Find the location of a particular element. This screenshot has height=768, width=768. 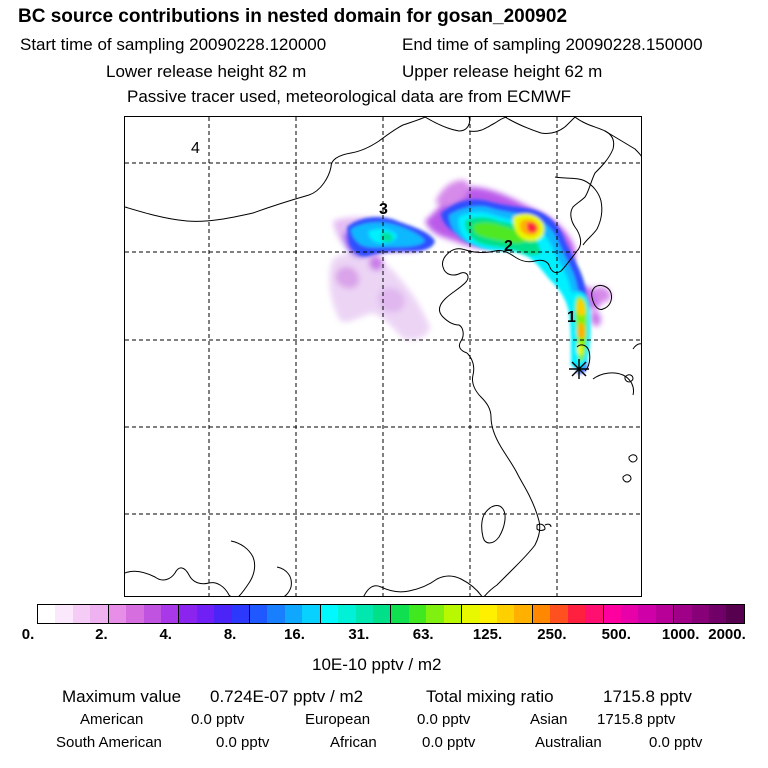

colorbar-tick-label: 16. is located at coordinates (294, 634).